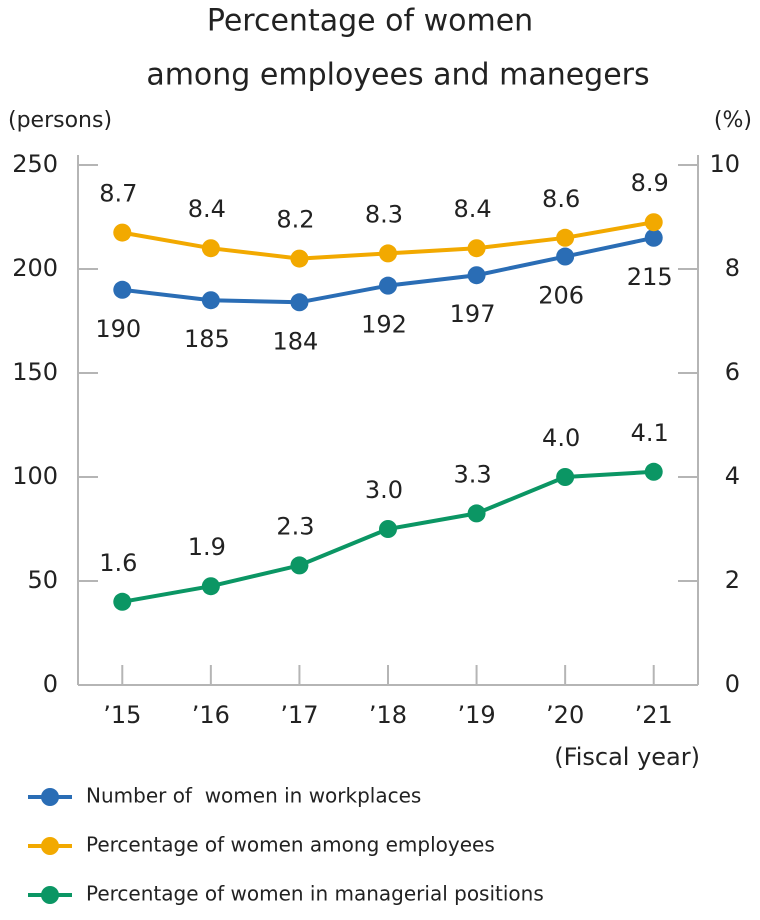  Describe the element at coordinates (118, 563) in the screenshot. I see `data-label: 1.6` at that location.